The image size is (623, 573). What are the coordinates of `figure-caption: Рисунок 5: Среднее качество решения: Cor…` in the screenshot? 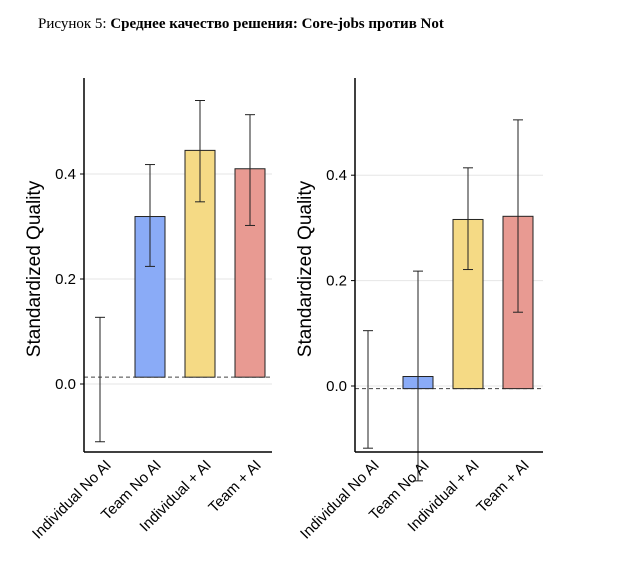 It's located at (241, 24).